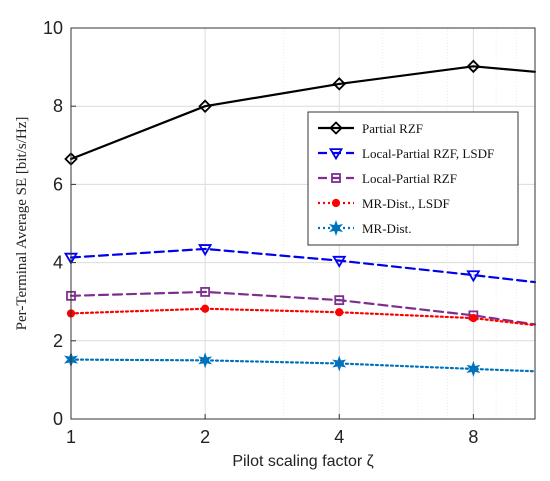 The width and height of the screenshot is (550, 481). I want to click on y-tick-label: 2, so click(58, 341).